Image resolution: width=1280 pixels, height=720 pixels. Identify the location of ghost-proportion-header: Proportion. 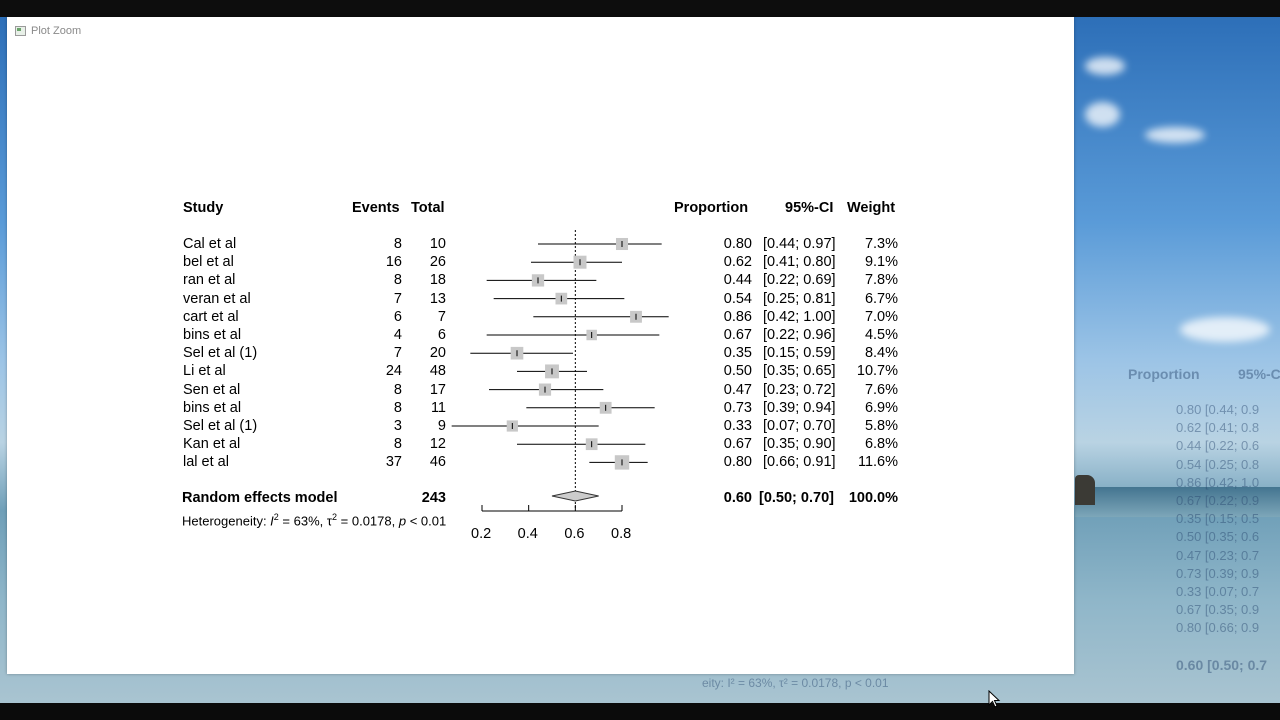
(1164, 374).